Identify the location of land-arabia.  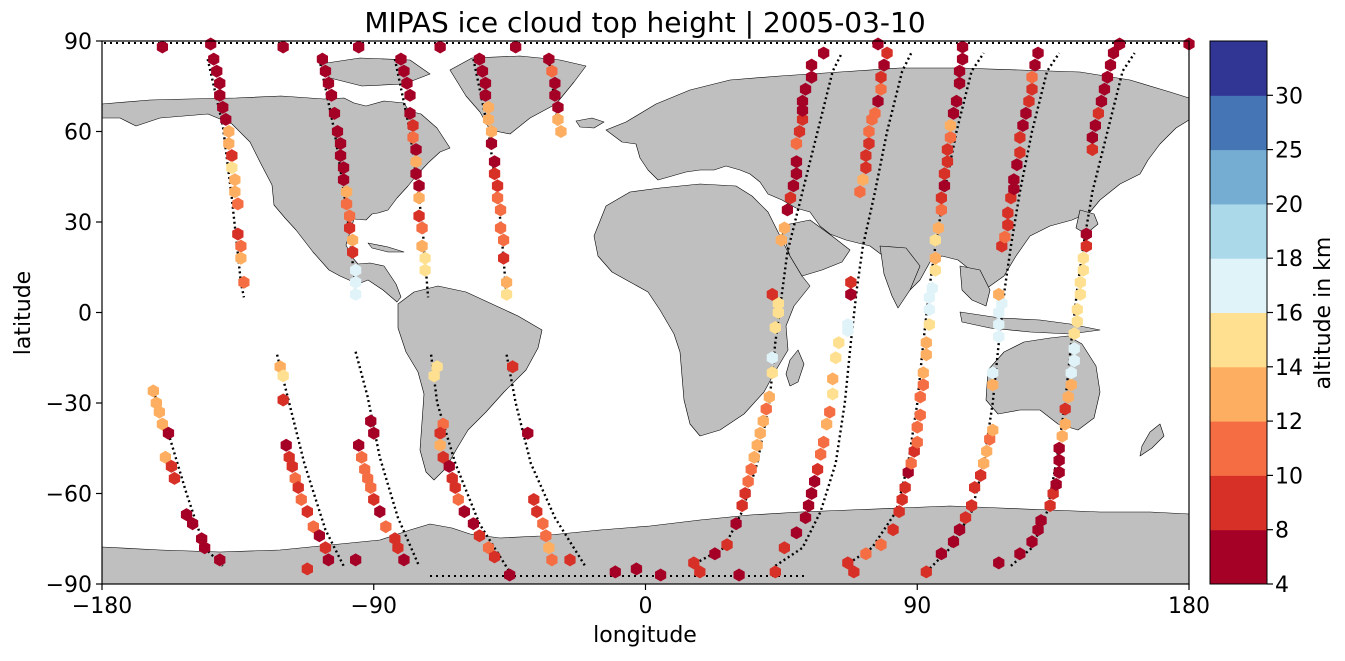
(815, 248).